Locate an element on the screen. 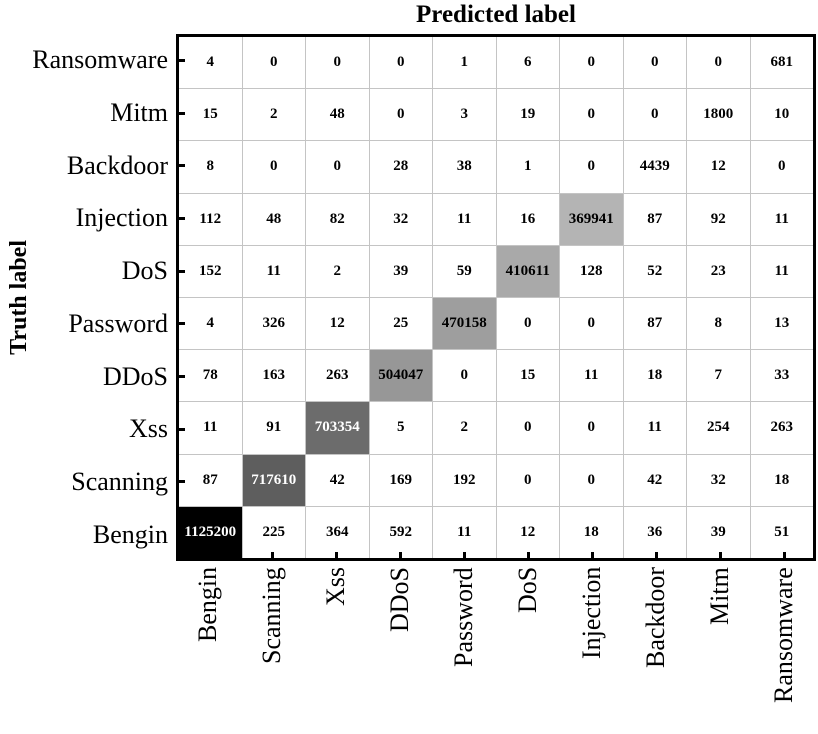  x-tick-label: Ransomware is located at coordinates (783, 635).